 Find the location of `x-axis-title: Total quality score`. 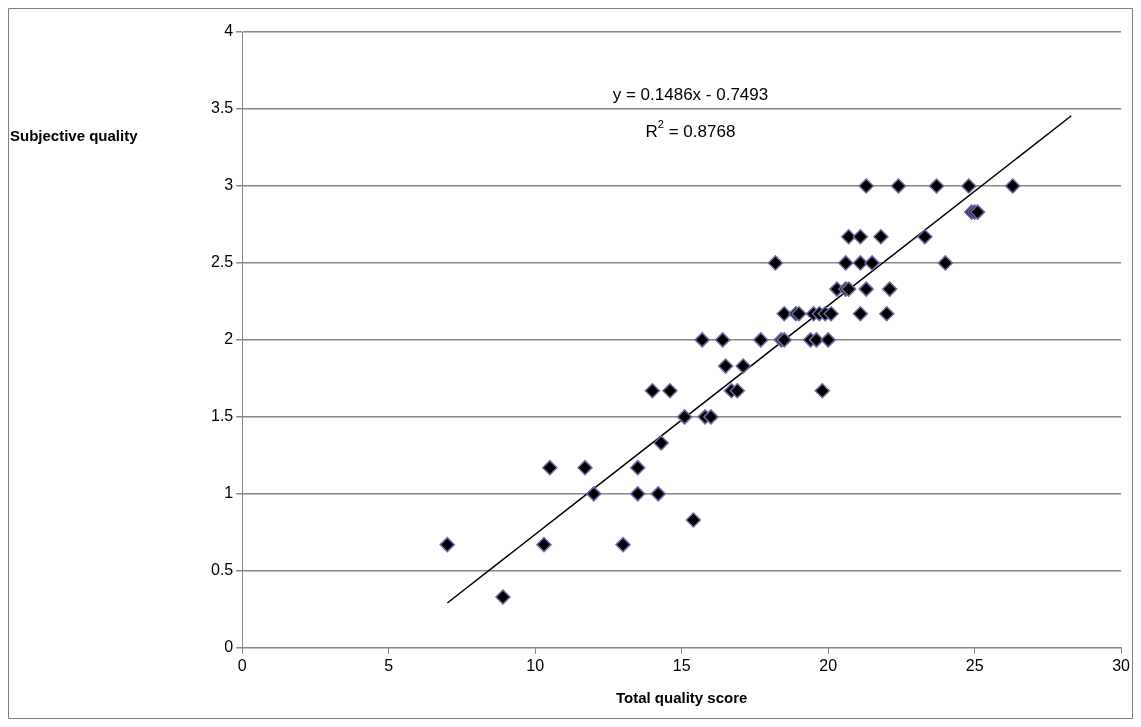

x-axis-title: Total quality score is located at coordinates (681, 698).